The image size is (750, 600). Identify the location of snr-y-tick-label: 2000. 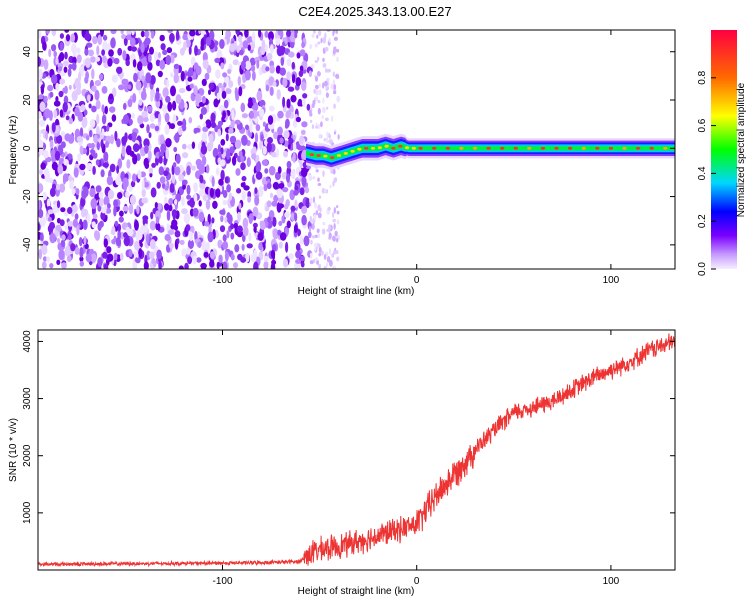
(27, 455).